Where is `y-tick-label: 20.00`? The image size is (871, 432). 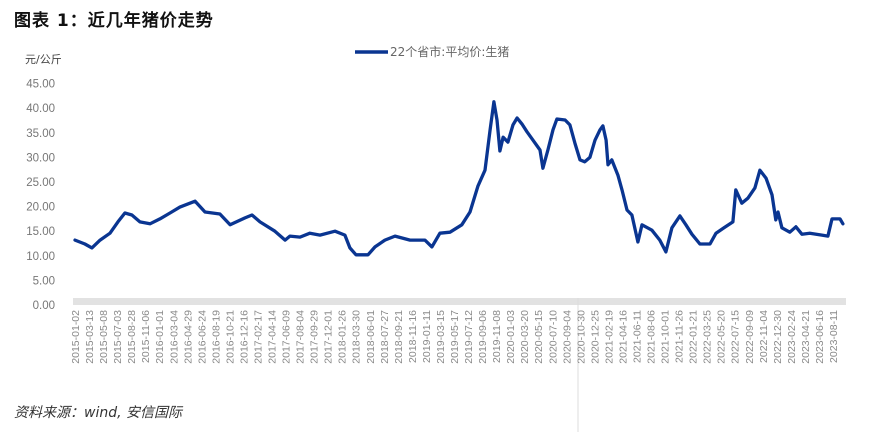
y-tick-label: 20.00 is located at coordinates (40, 208).